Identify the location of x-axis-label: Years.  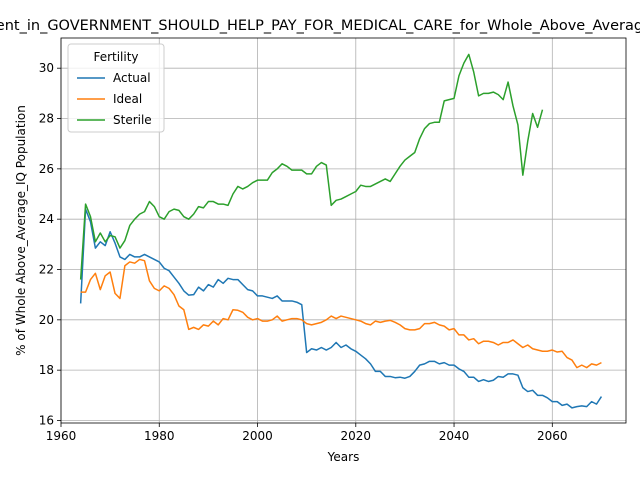
(343, 457).